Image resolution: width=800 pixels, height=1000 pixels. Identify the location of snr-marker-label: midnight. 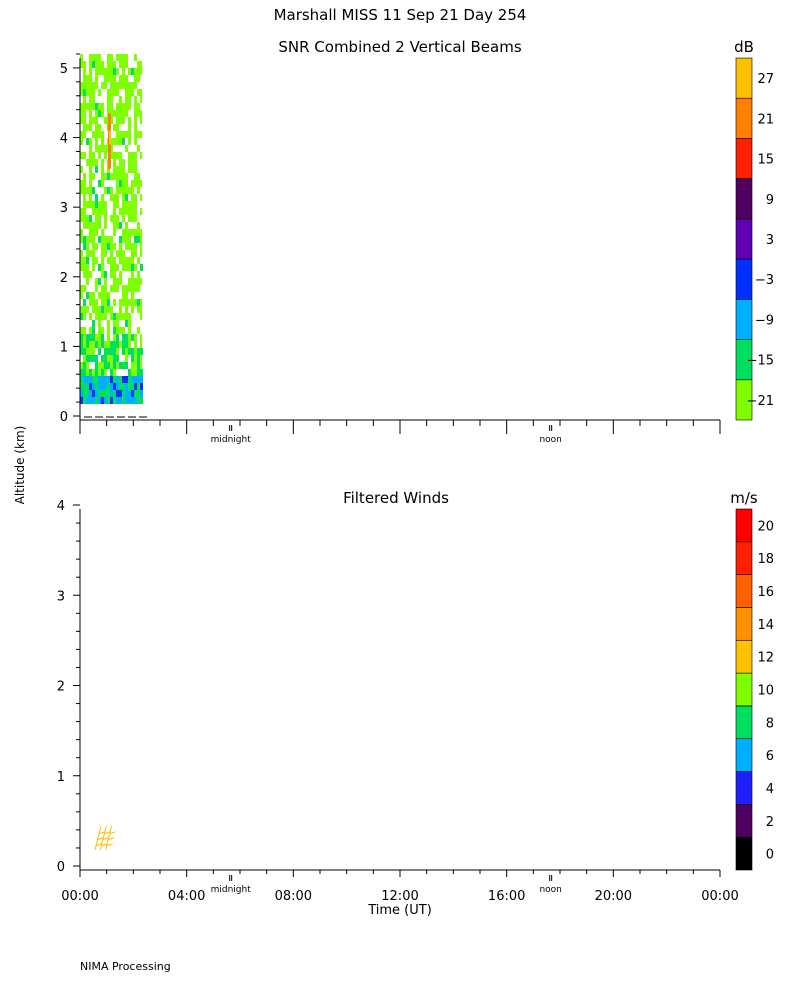
(231, 440).